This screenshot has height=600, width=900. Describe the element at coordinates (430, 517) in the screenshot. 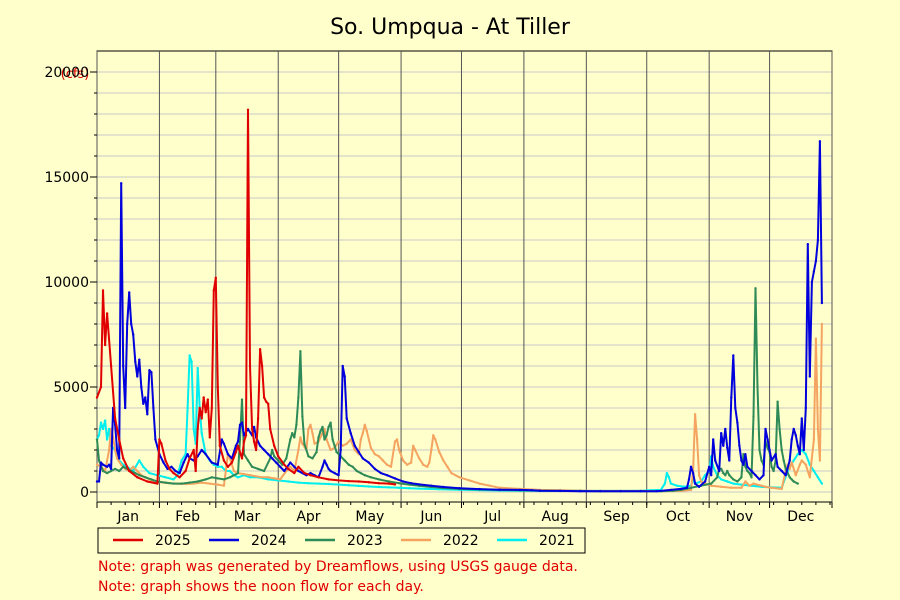

I see `month-label: Jun` at that location.